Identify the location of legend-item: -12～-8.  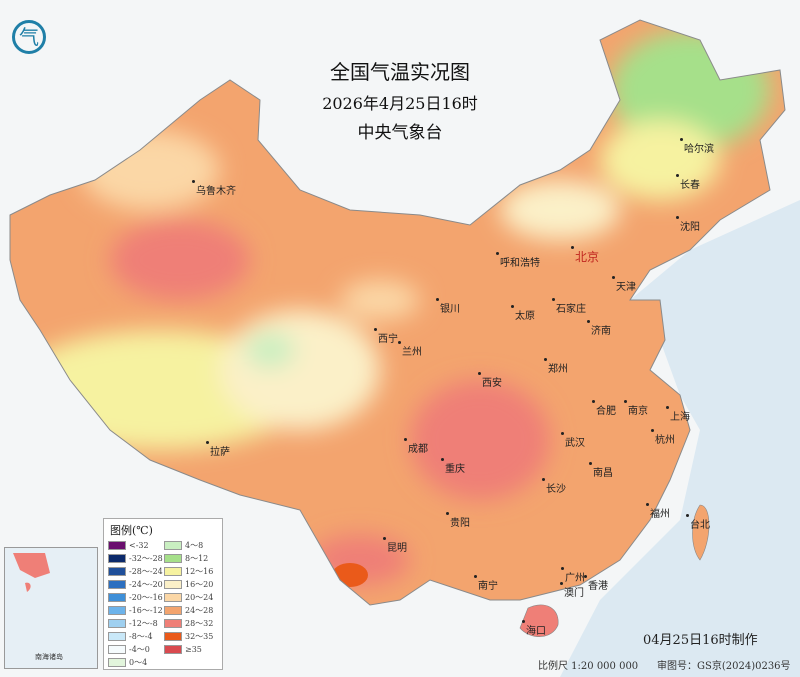
(135, 623).